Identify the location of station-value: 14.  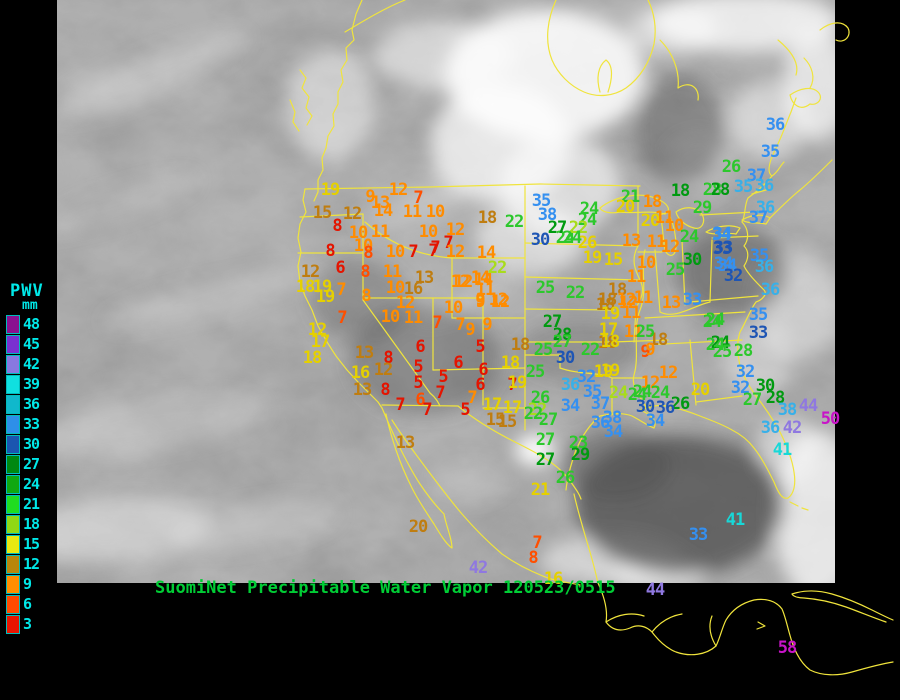
(480, 278).